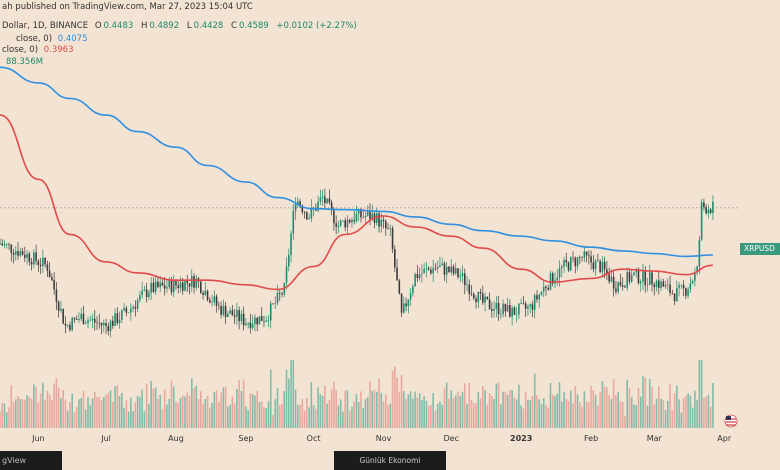  I want to click on watermark-label: Günlük Ekonomi, so click(390, 460).